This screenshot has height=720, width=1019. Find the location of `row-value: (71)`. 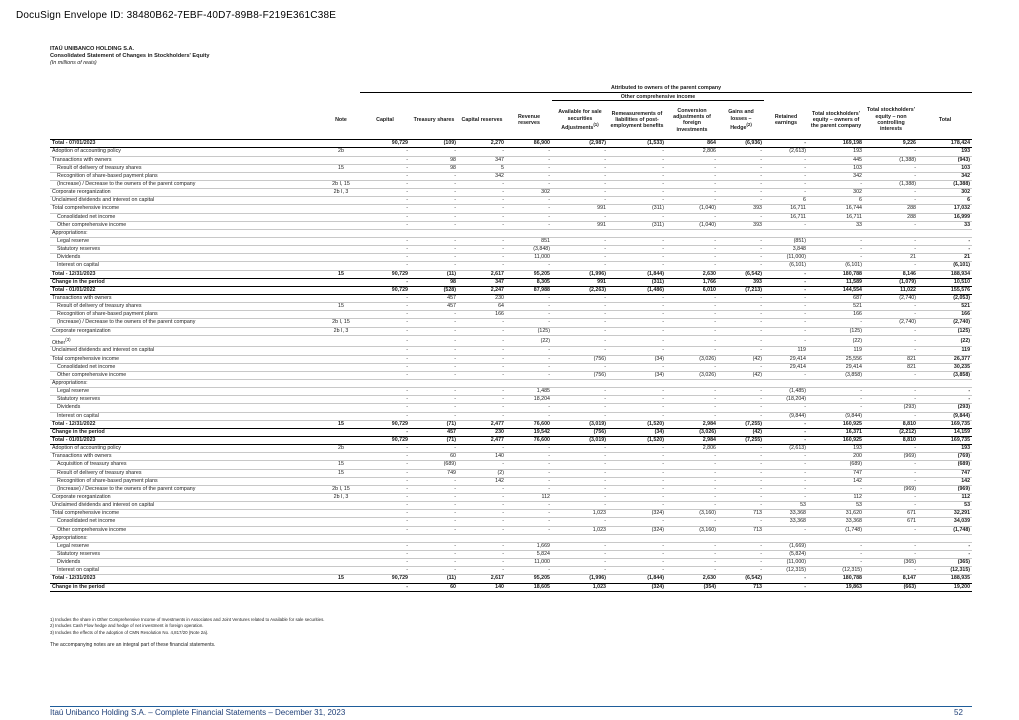

row-value: (71) is located at coordinates (434, 441).